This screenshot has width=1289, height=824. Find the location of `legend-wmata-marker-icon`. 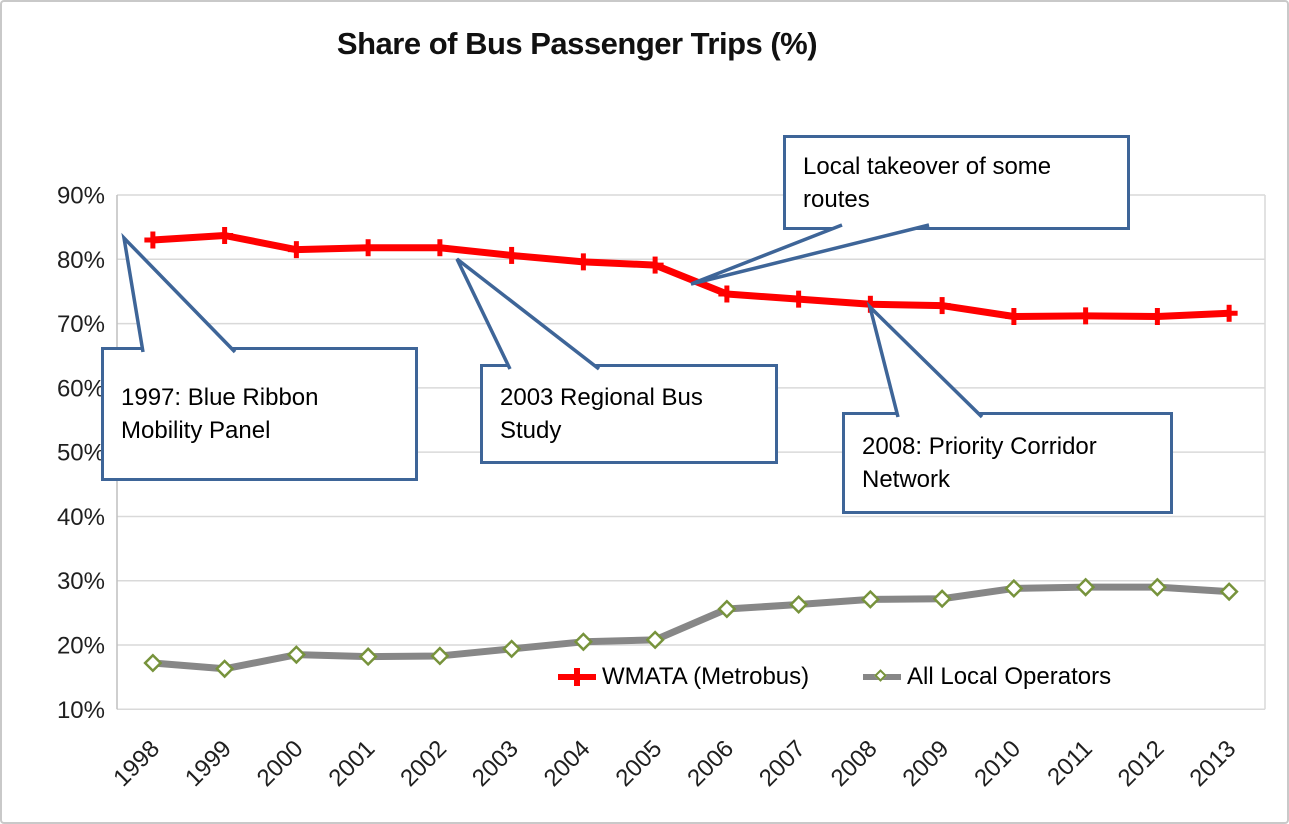

legend-wmata-marker-icon is located at coordinates (577, 677).